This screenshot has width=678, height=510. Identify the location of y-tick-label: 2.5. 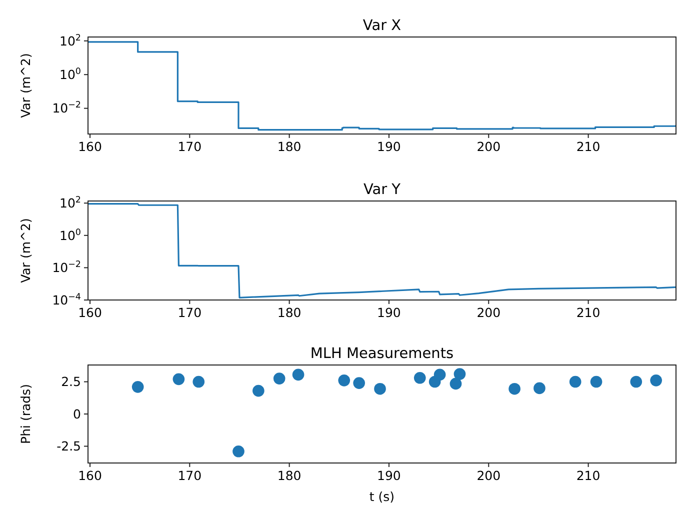
(71, 382).